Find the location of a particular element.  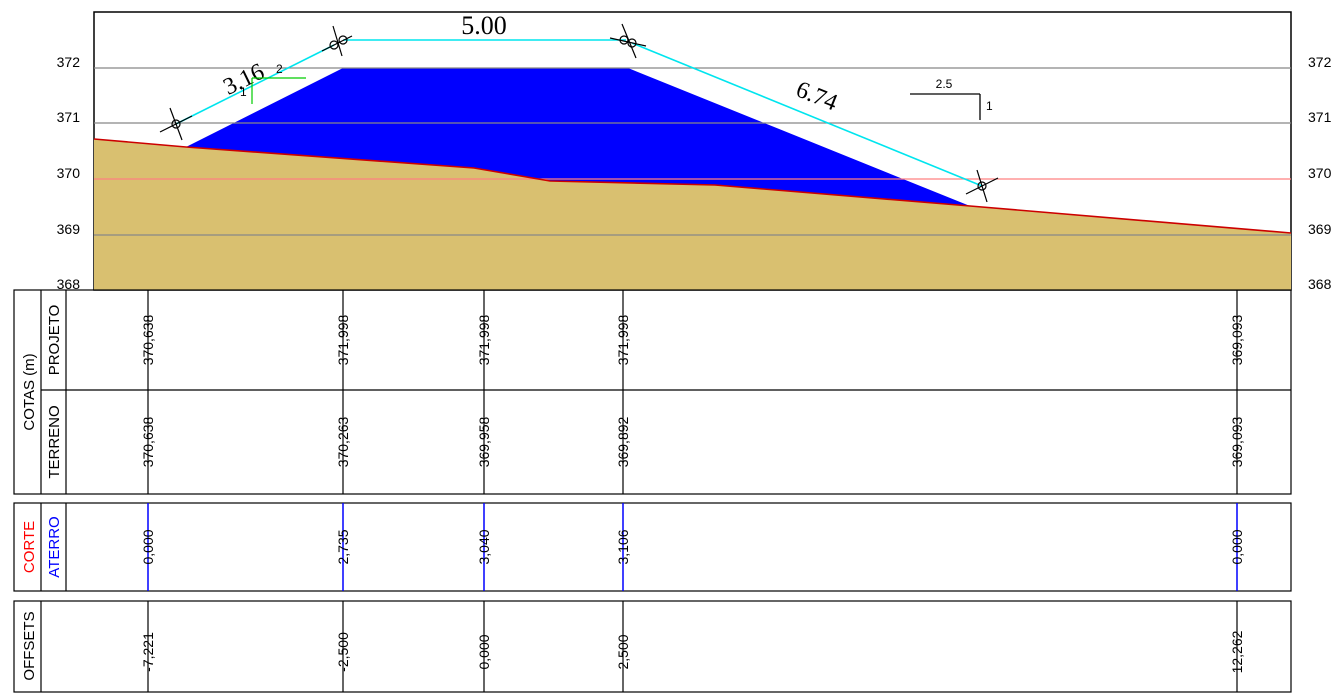

ground-line is located at coordinates (692, 186).